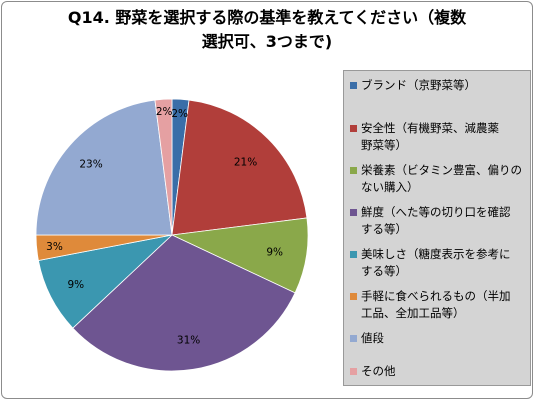  Describe the element at coordinates (438, 305) in the screenshot. I see `legend-item-6: 手軽に食べられるもの（半加 工品、全加工品等）` at that location.